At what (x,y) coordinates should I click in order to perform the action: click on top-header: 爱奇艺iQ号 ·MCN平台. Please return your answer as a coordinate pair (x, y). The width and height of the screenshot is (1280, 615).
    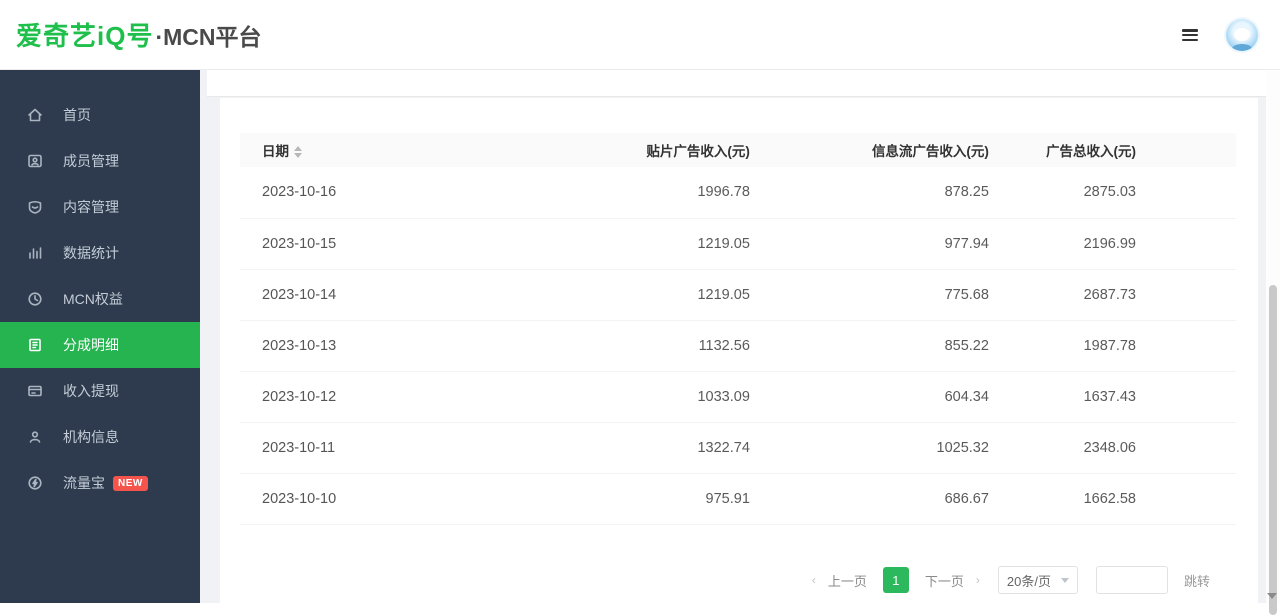
    Looking at the image, I should click on (640, 35).